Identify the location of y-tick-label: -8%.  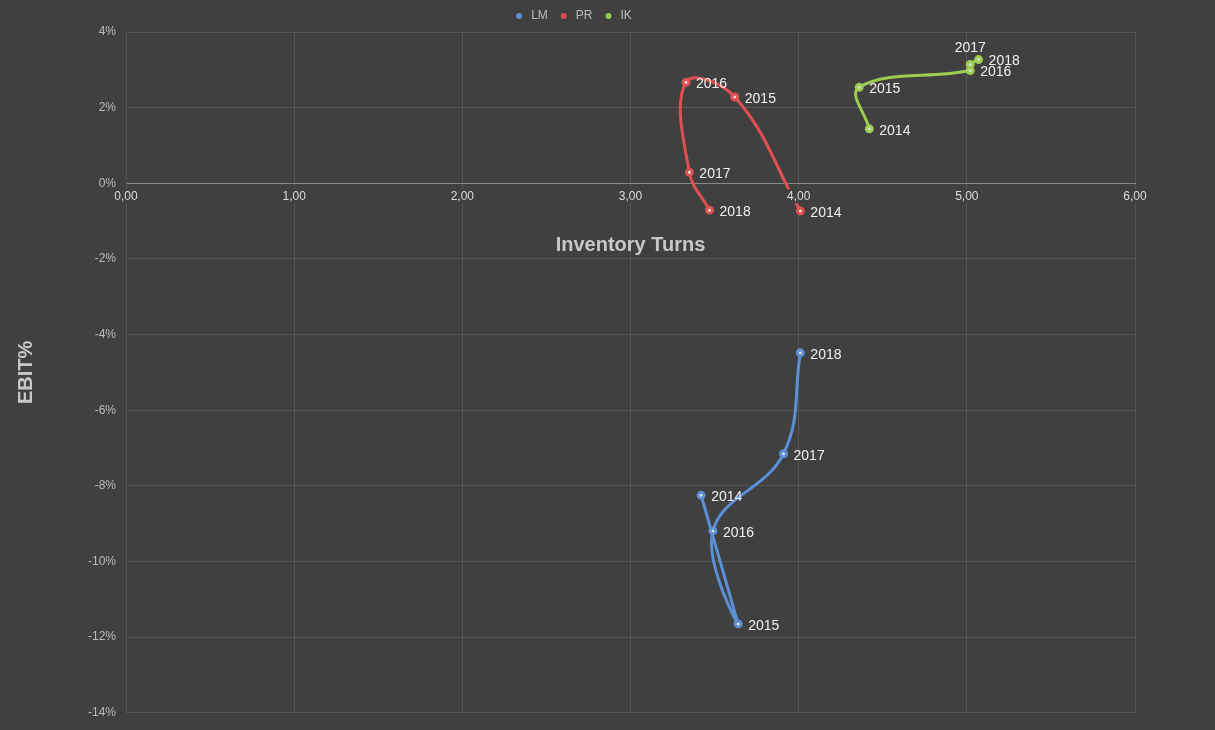
(105, 485).